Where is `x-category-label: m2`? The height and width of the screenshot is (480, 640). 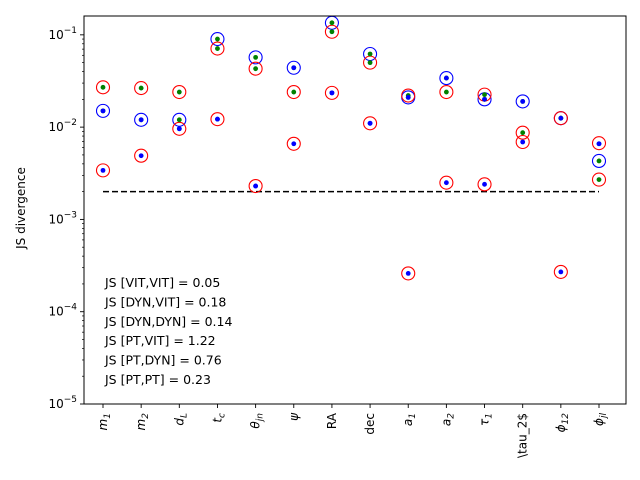 x-category-label: m2 is located at coordinates (142, 422).